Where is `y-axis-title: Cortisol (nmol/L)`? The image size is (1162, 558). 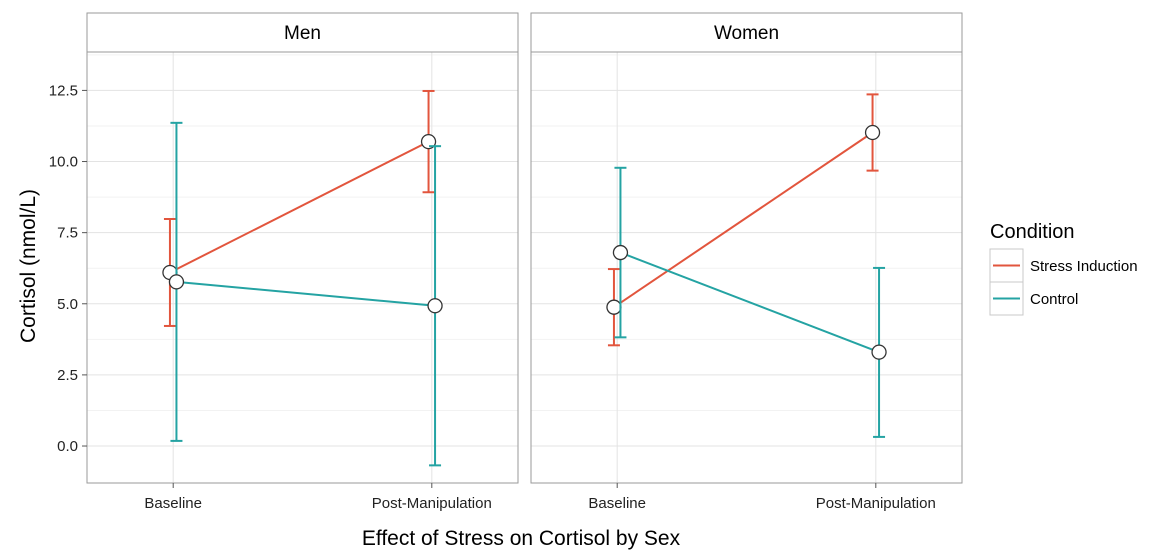
y-axis-title: Cortisol (nmol/L) is located at coordinates (28, 266).